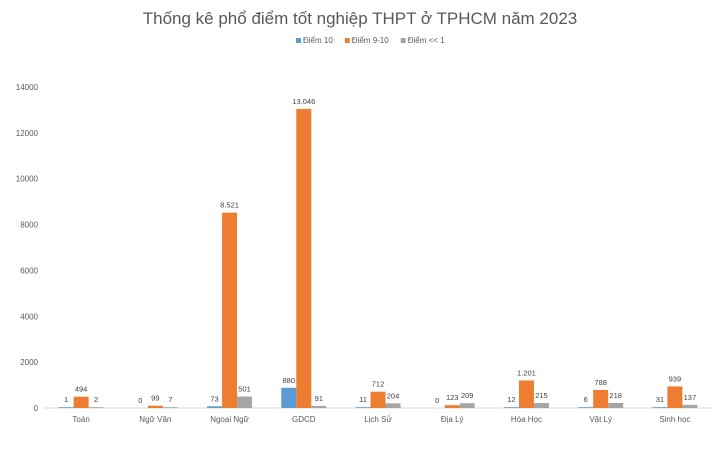  I want to click on y-tick-label: 14000, so click(27, 87).